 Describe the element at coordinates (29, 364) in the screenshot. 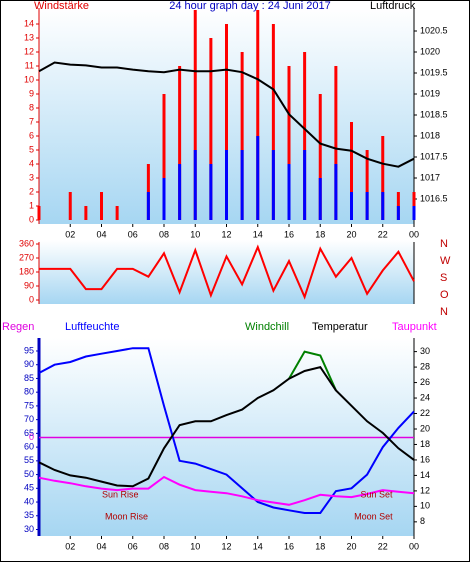

I see `y-tick-label: 90` at that location.